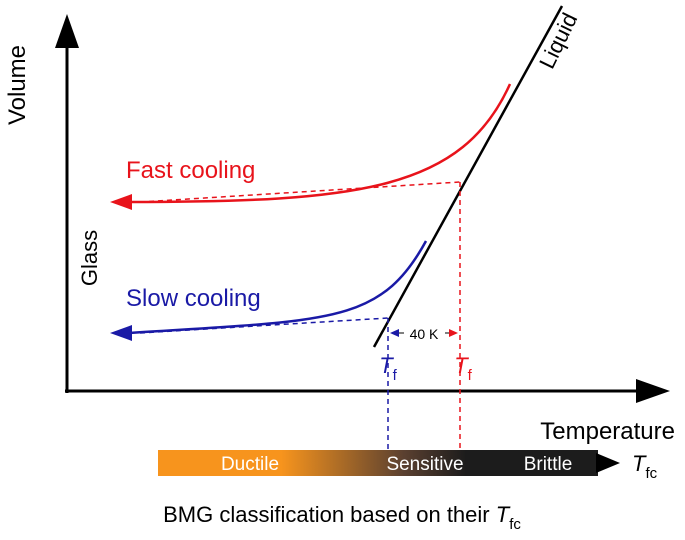  Describe the element at coordinates (190, 170) in the screenshot. I see `fast-cooling-label: Fast cooling` at that location.